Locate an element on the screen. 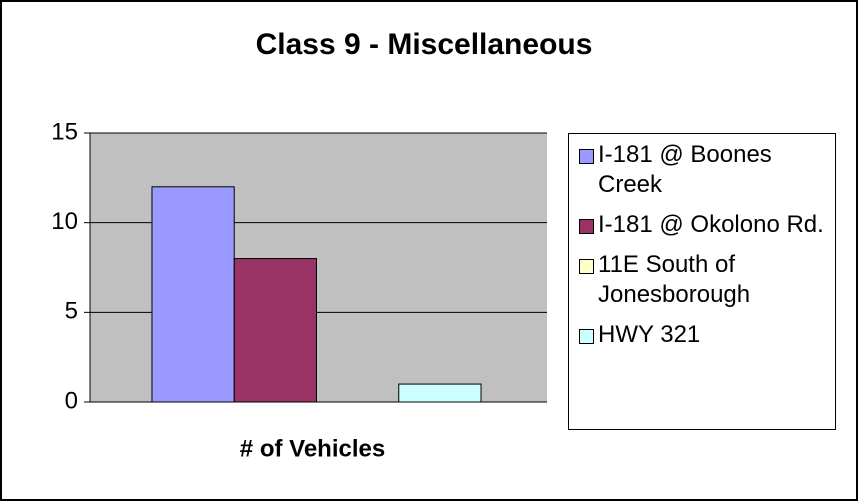 Image resolution: width=858 pixels, height=501 pixels. y-tick-label: 5 is located at coordinates (71, 311).